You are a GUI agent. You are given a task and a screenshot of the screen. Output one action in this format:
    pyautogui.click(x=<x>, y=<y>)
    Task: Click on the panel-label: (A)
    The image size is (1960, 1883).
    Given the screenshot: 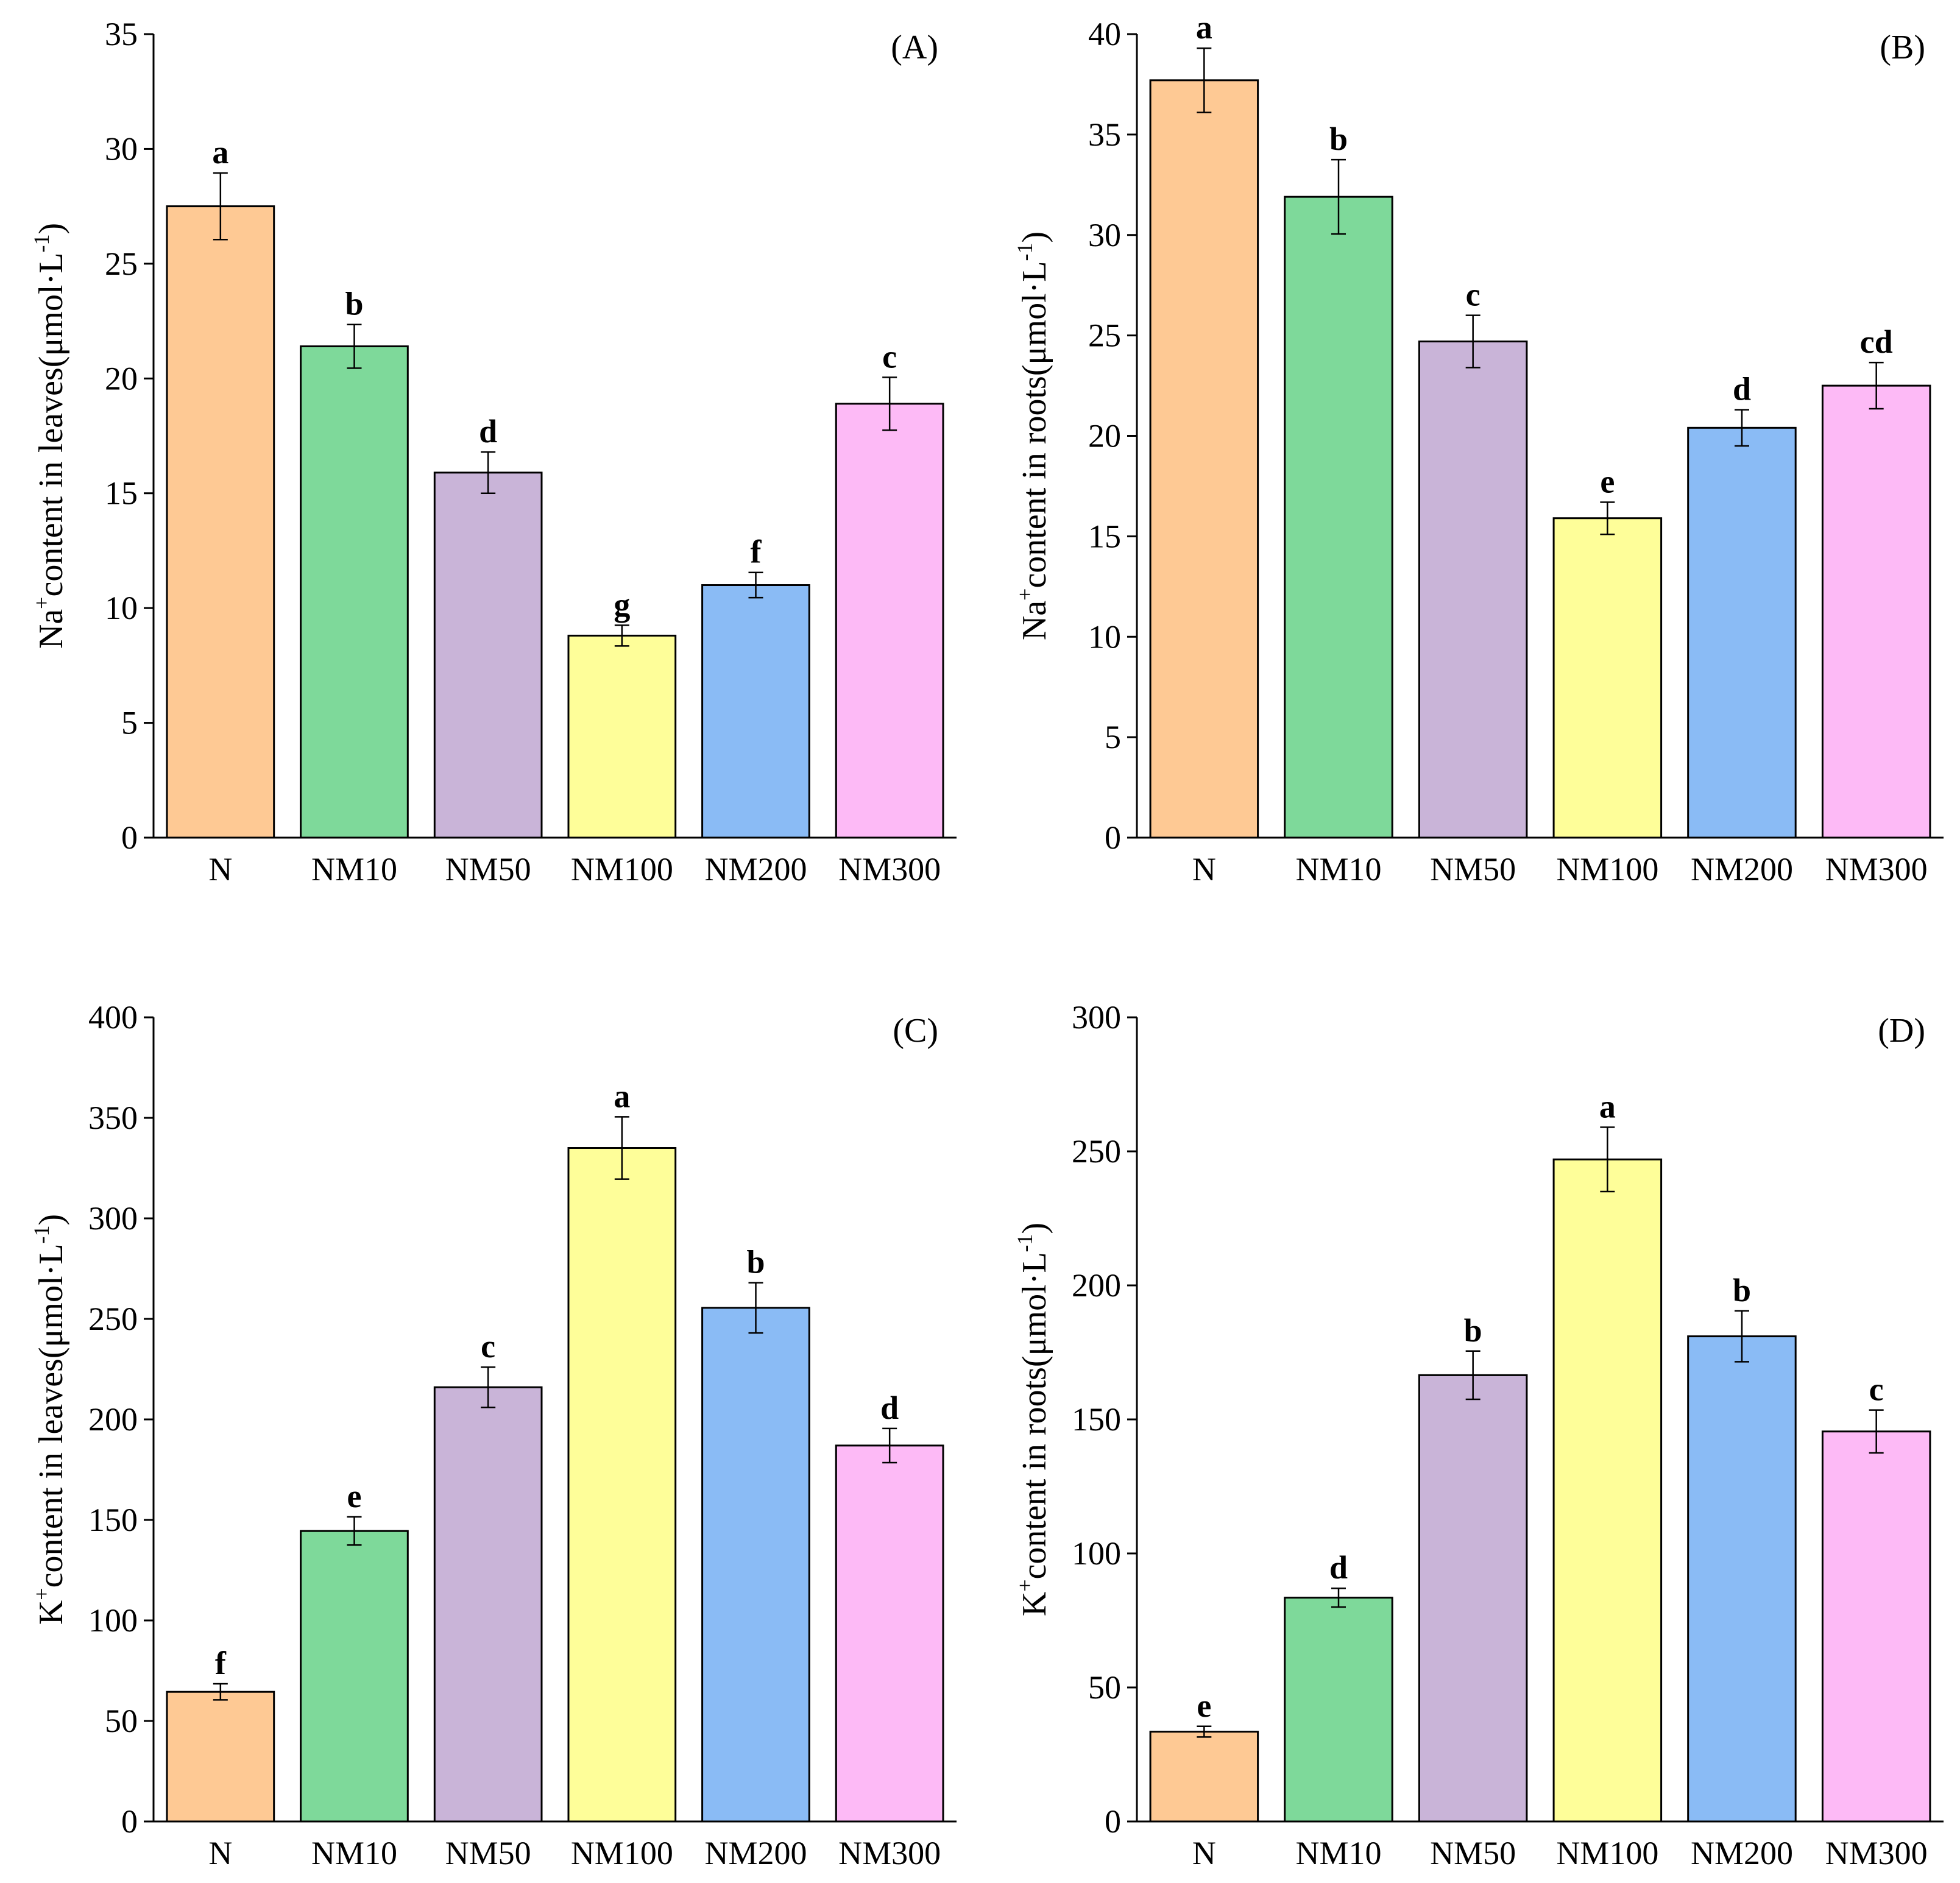 What is the action you would take?
    pyautogui.click(x=914, y=47)
    